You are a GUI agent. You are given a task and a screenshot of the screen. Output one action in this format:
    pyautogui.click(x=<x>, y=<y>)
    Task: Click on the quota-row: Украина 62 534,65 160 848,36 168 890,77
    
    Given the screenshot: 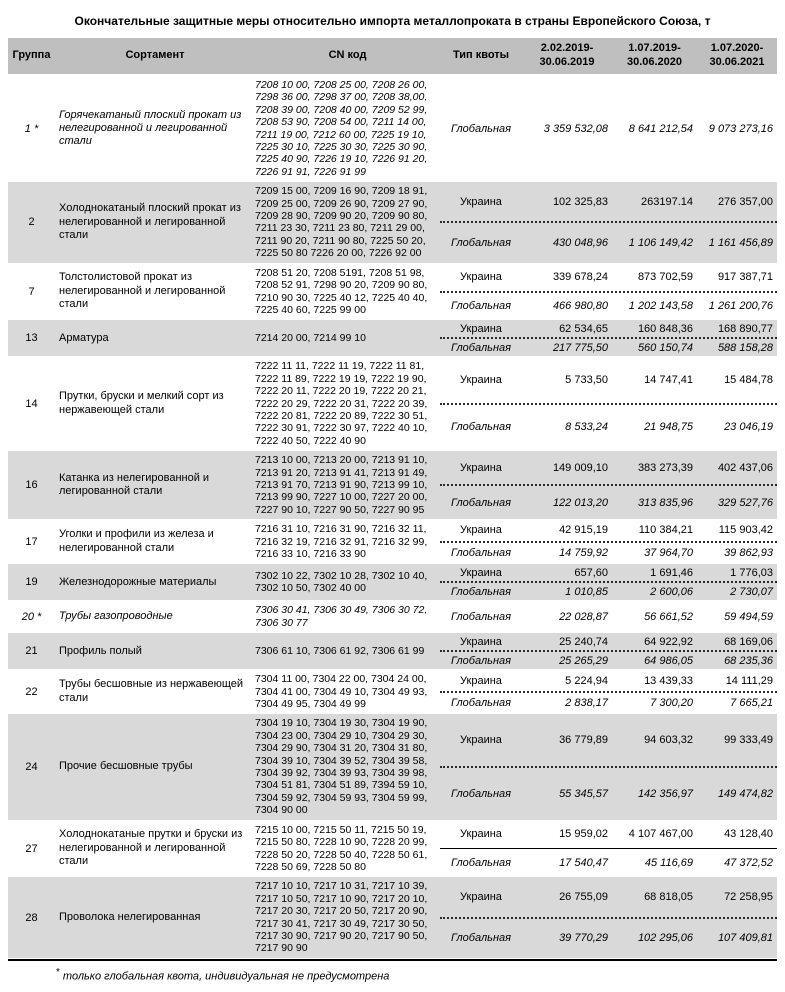 What is the action you would take?
    pyautogui.click(x=608, y=328)
    